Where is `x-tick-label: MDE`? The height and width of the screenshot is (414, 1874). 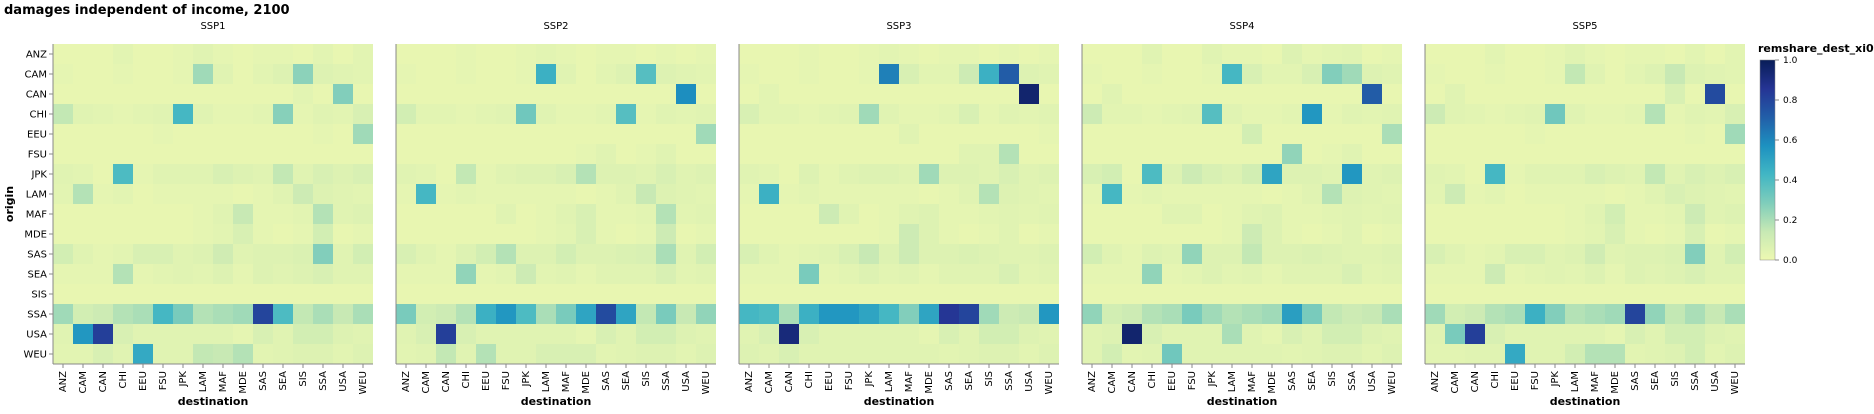 x-tick-label: MDE is located at coordinates (929, 382).